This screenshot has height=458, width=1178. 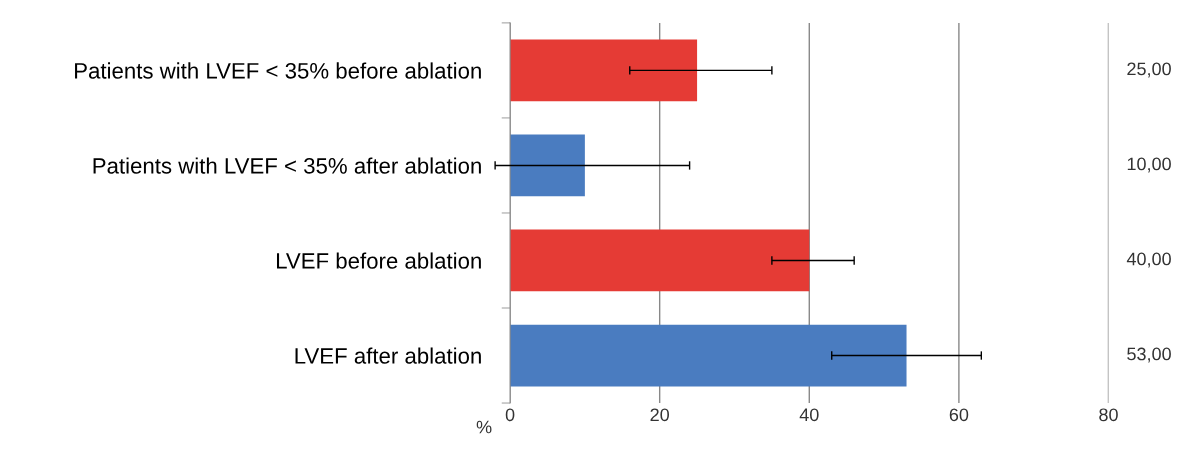 What do you see at coordinates (1149, 355) in the screenshot?
I see `data-label: 53,00` at bounding box center [1149, 355].